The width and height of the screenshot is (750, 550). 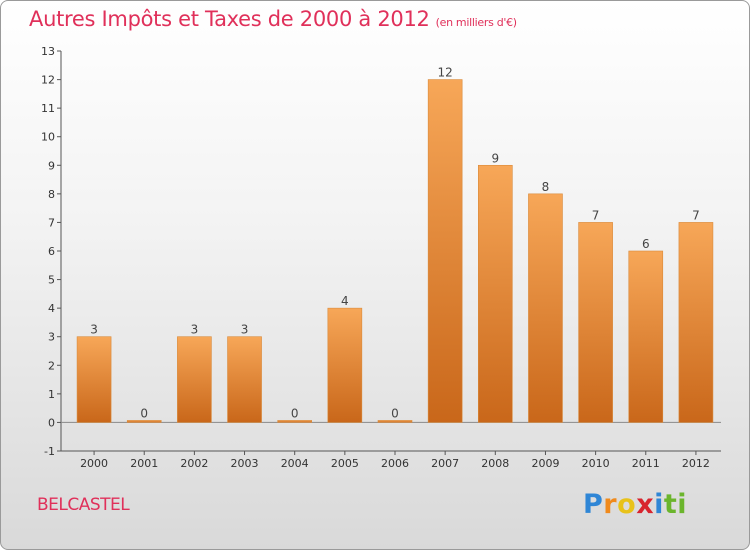 What do you see at coordinates (546, 187) in the screenshot?
I see `data-label: 8` at bounding box center [546, 187].